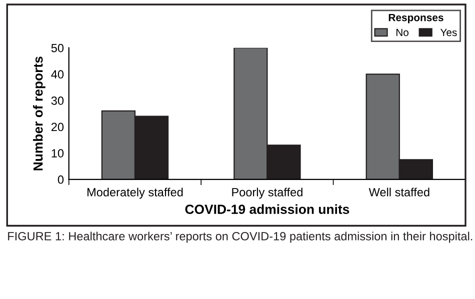 This screenshot has width=475, height=299. What do you see at coordinates (416, 19) in the screenshot?
I see `legend-title: Responses` at bounding box center [416, 19].